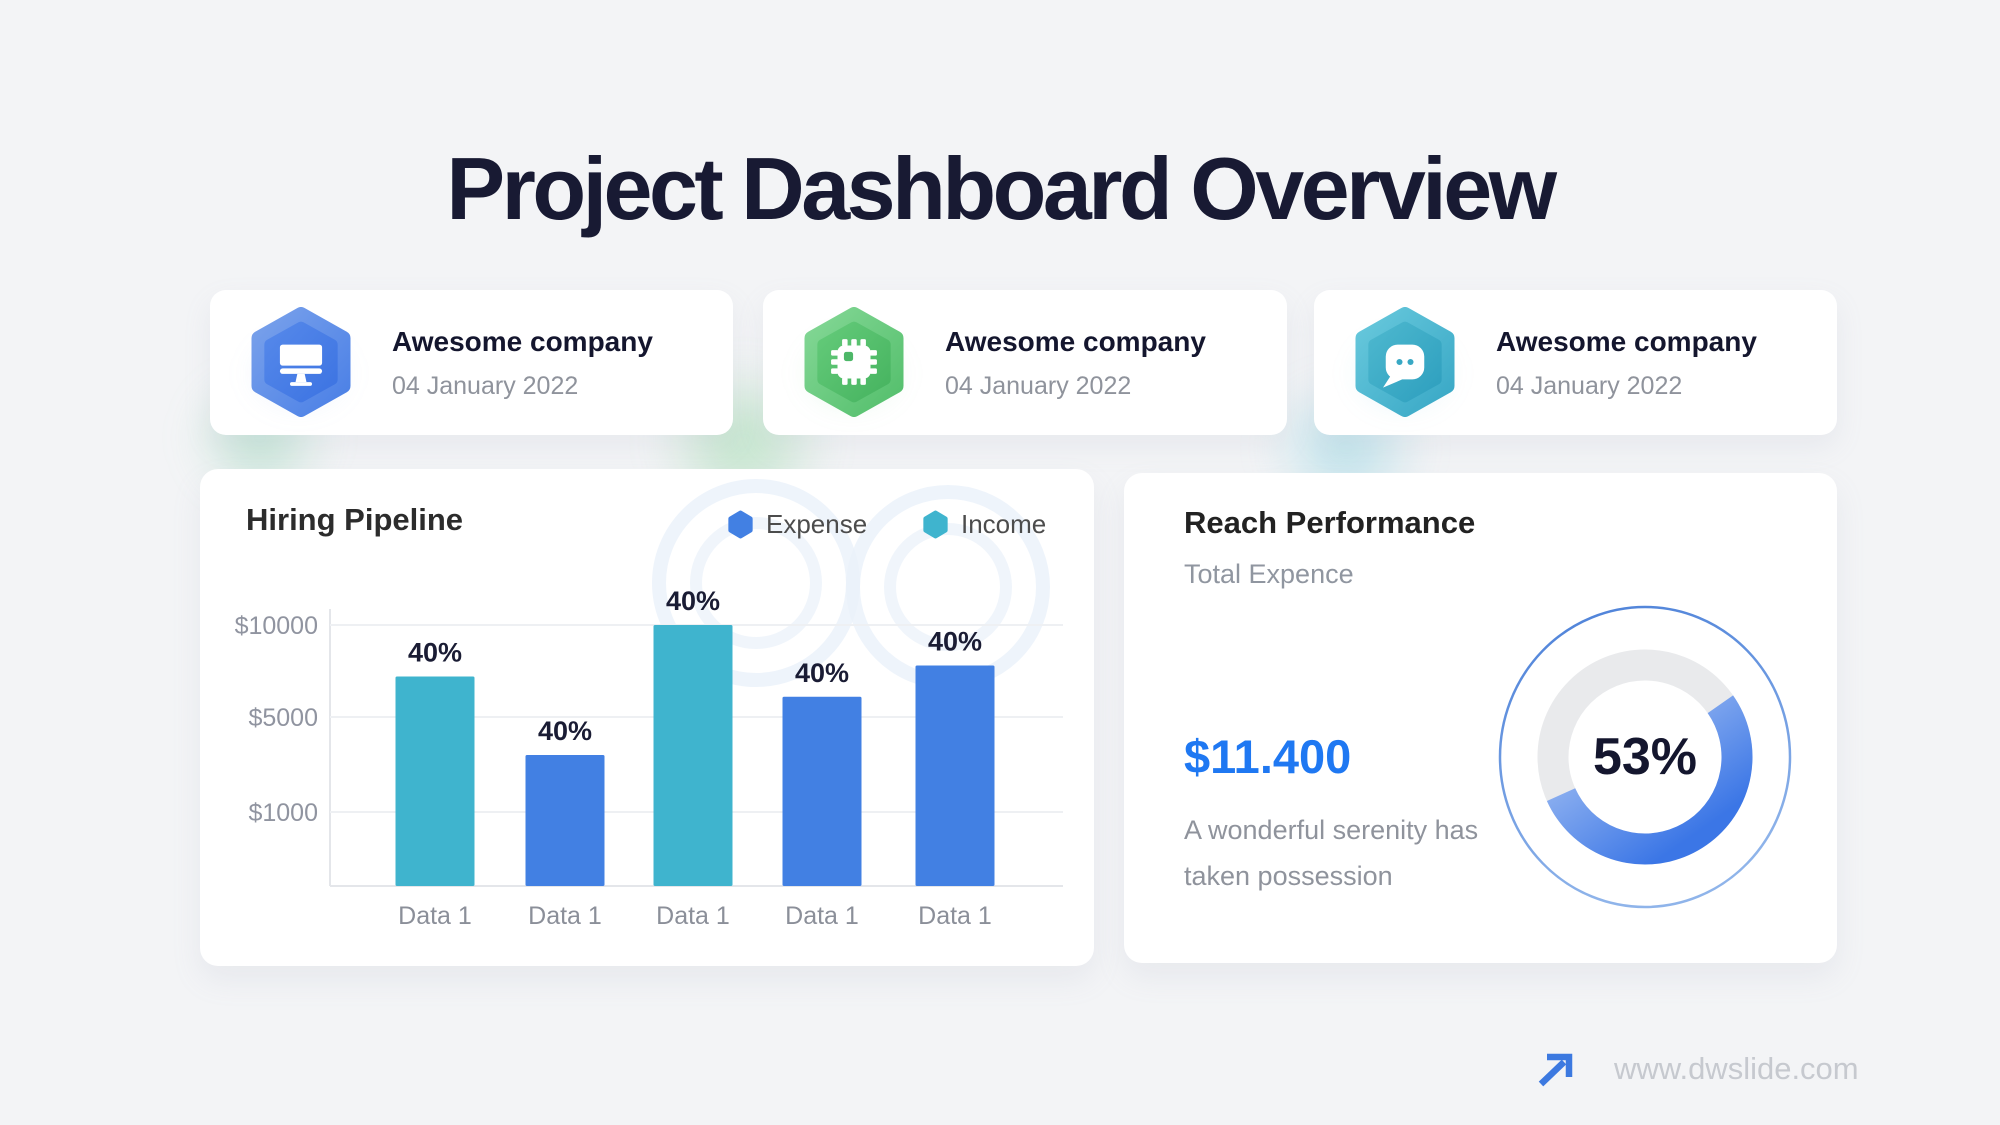 The height and width of the screenshot is (1125, 2000). Describe the element at coordinates (935, 524) in the screenshot. I see `income-marker-icon` at that location.